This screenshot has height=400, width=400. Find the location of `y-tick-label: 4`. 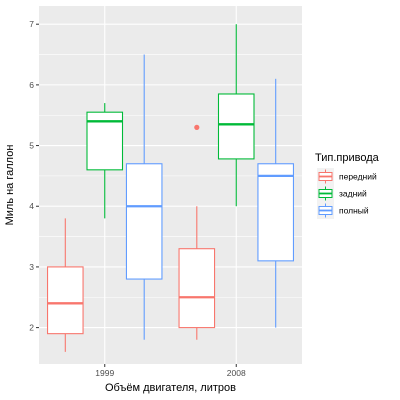

y-tick-label: 4 is located at coordinates (31, 206).